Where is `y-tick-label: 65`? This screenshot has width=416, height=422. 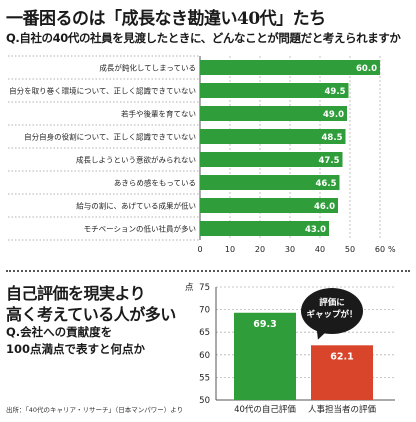
y-tick-label: 65 is located at coordinates (204, 333).